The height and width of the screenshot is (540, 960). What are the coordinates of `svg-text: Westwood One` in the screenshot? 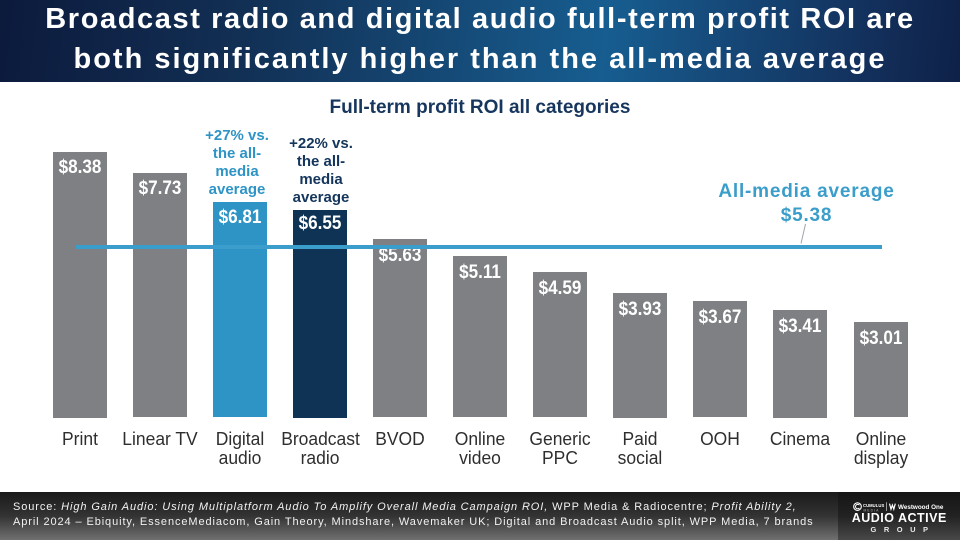 It's located at (921, 507).